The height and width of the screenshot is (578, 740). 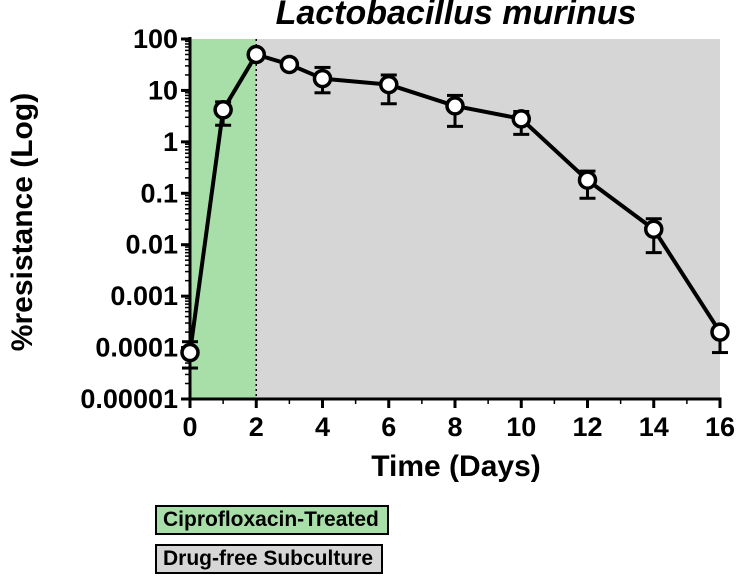 I want to click on y-tick-label: 0.1, so click(x=159, y=193).